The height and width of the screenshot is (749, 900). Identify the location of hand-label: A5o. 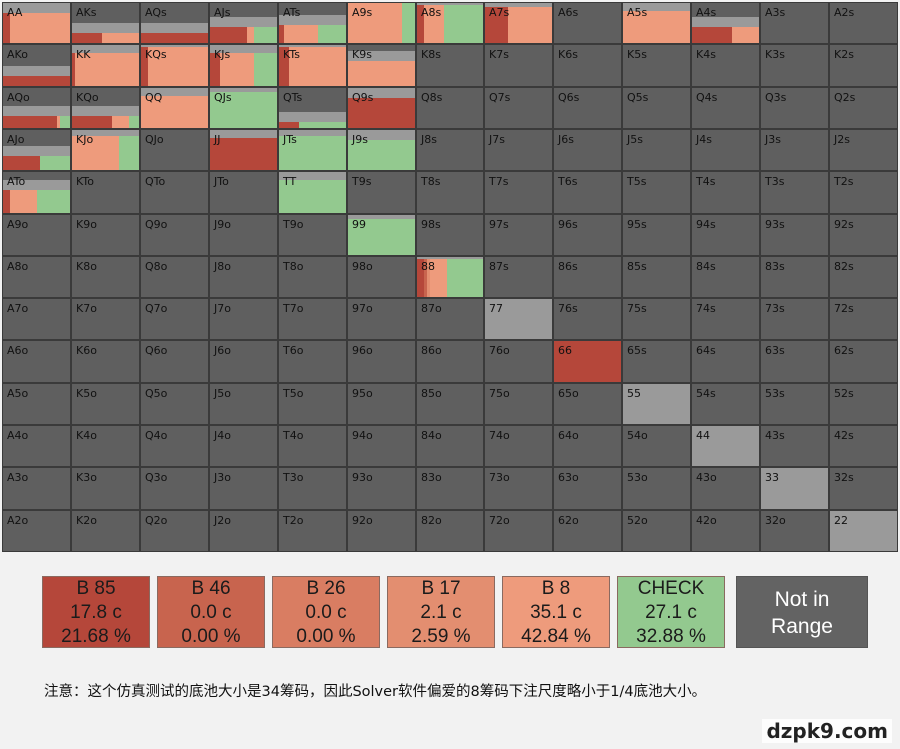
(18, 393).